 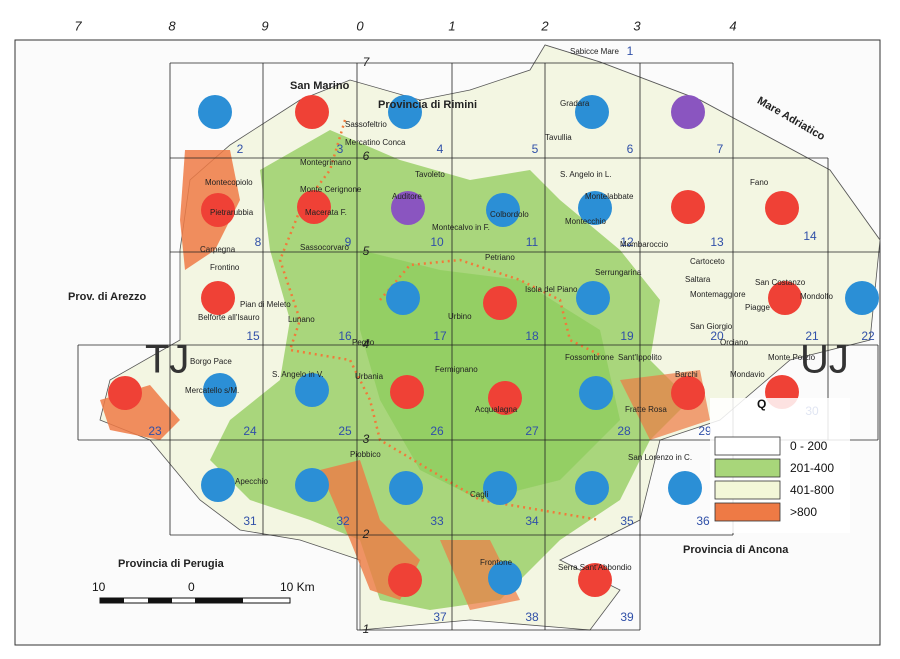 What do you see at coordinates (627, 521) in the screenshot?
I see `cell-number: 35` at bounding box center [627, 521].